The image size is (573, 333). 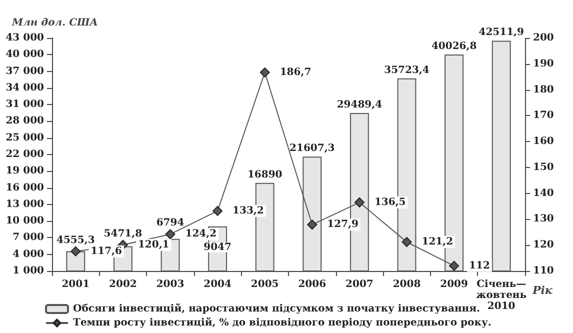 What do you see at coordinates (201, 234) in the screenshot?
I see `data-label: 124,2` at bounding box center [201, 234].